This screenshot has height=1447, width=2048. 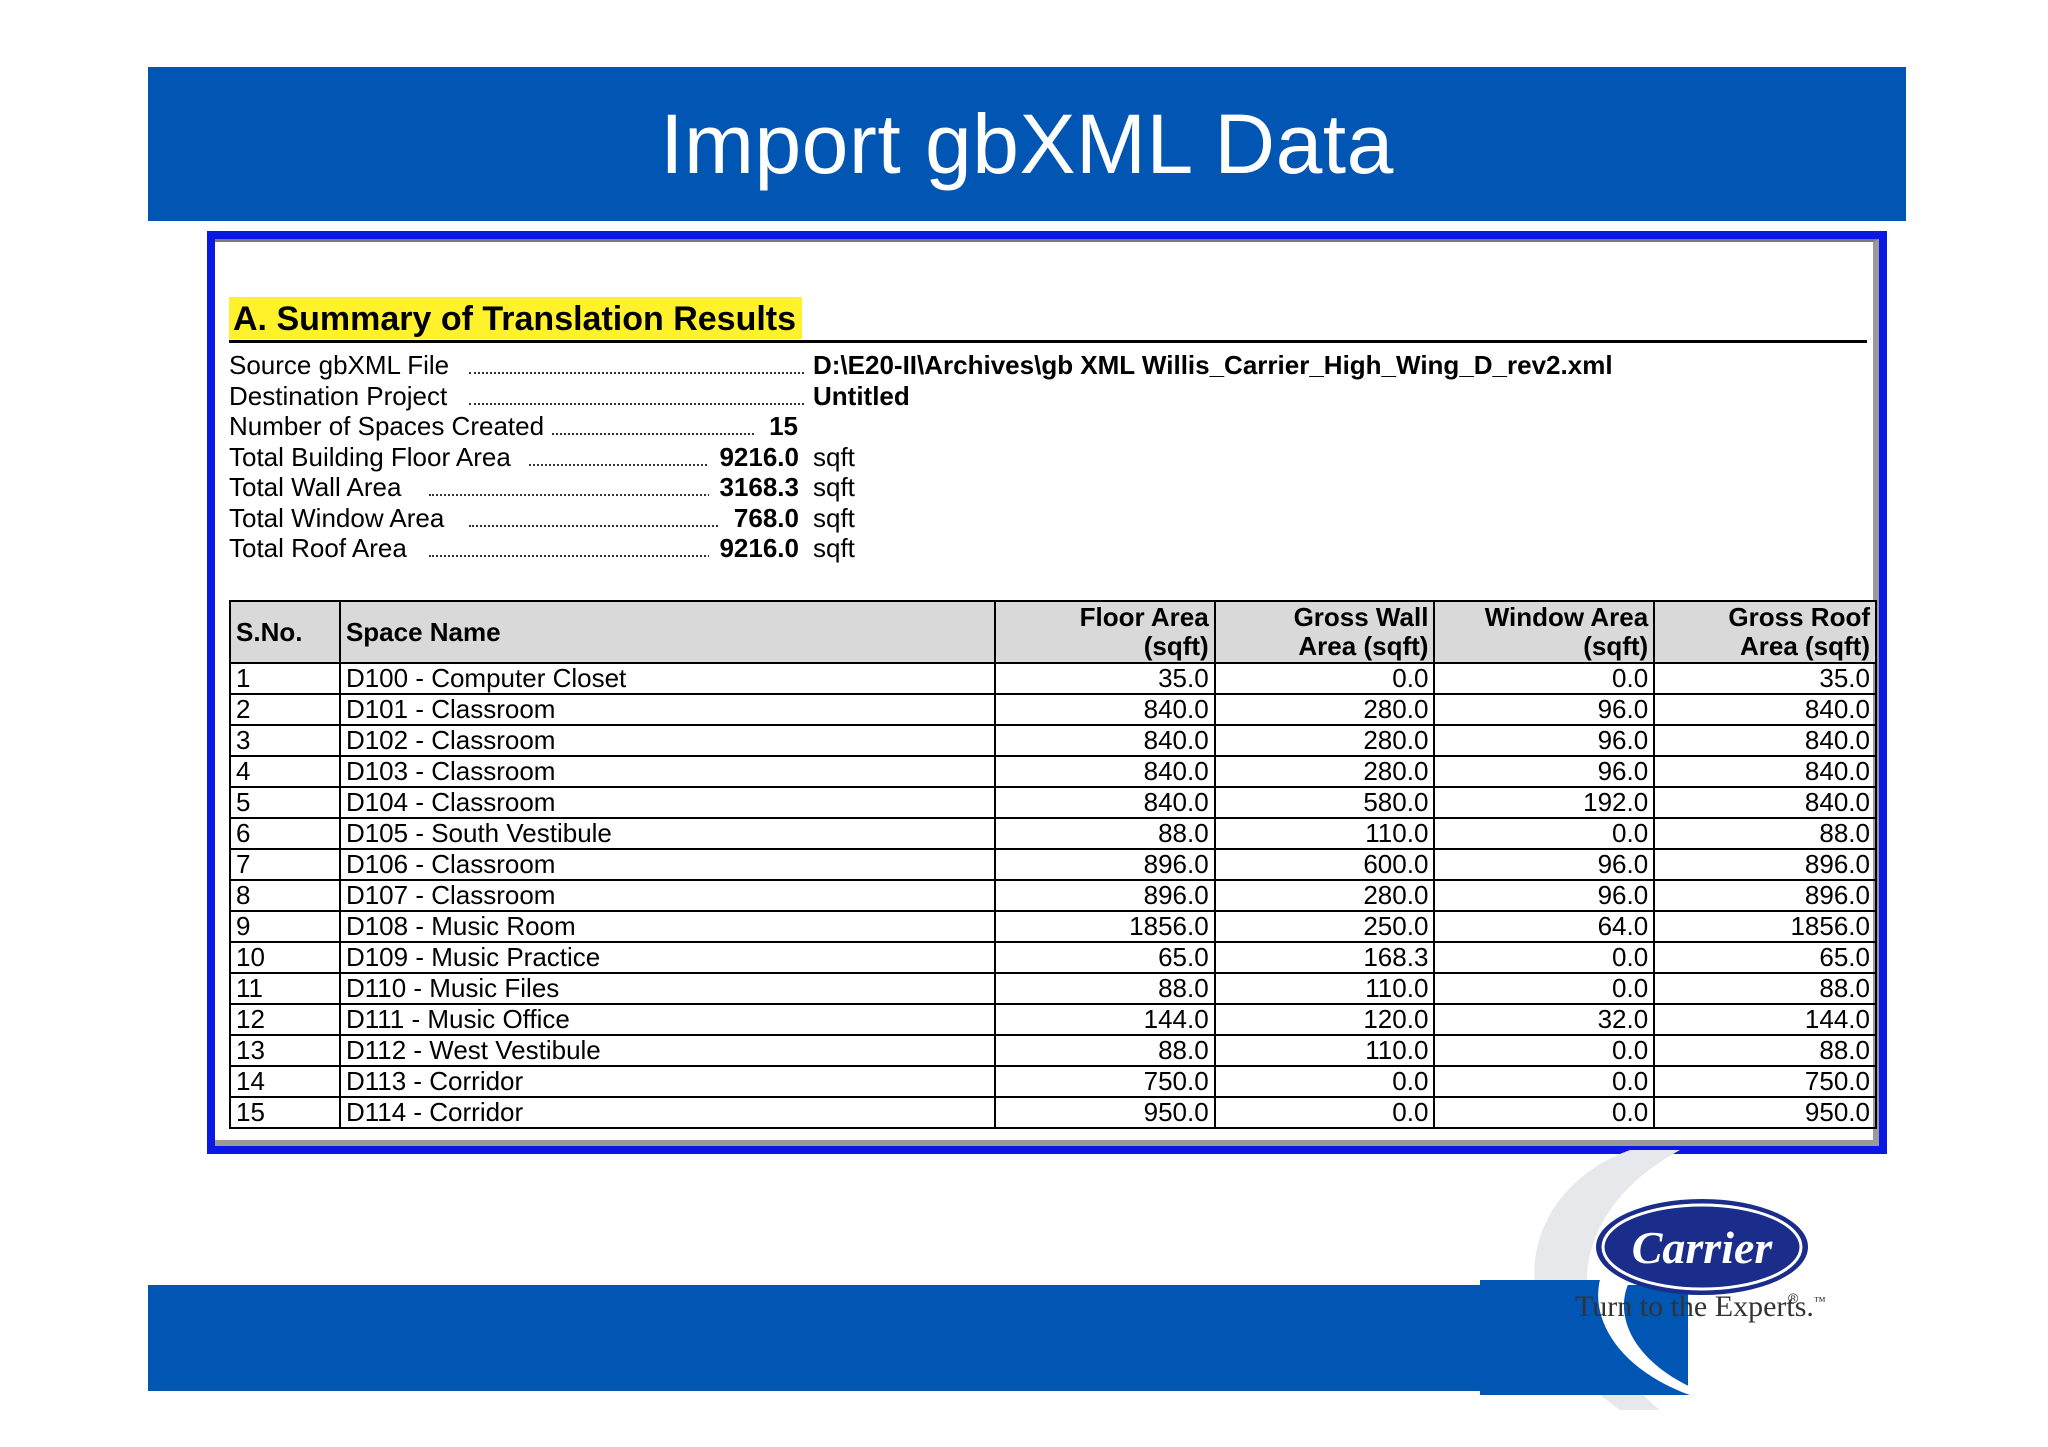 I want to click on cell-space-name: D110 - Music Files, so click(x=667, y=988).